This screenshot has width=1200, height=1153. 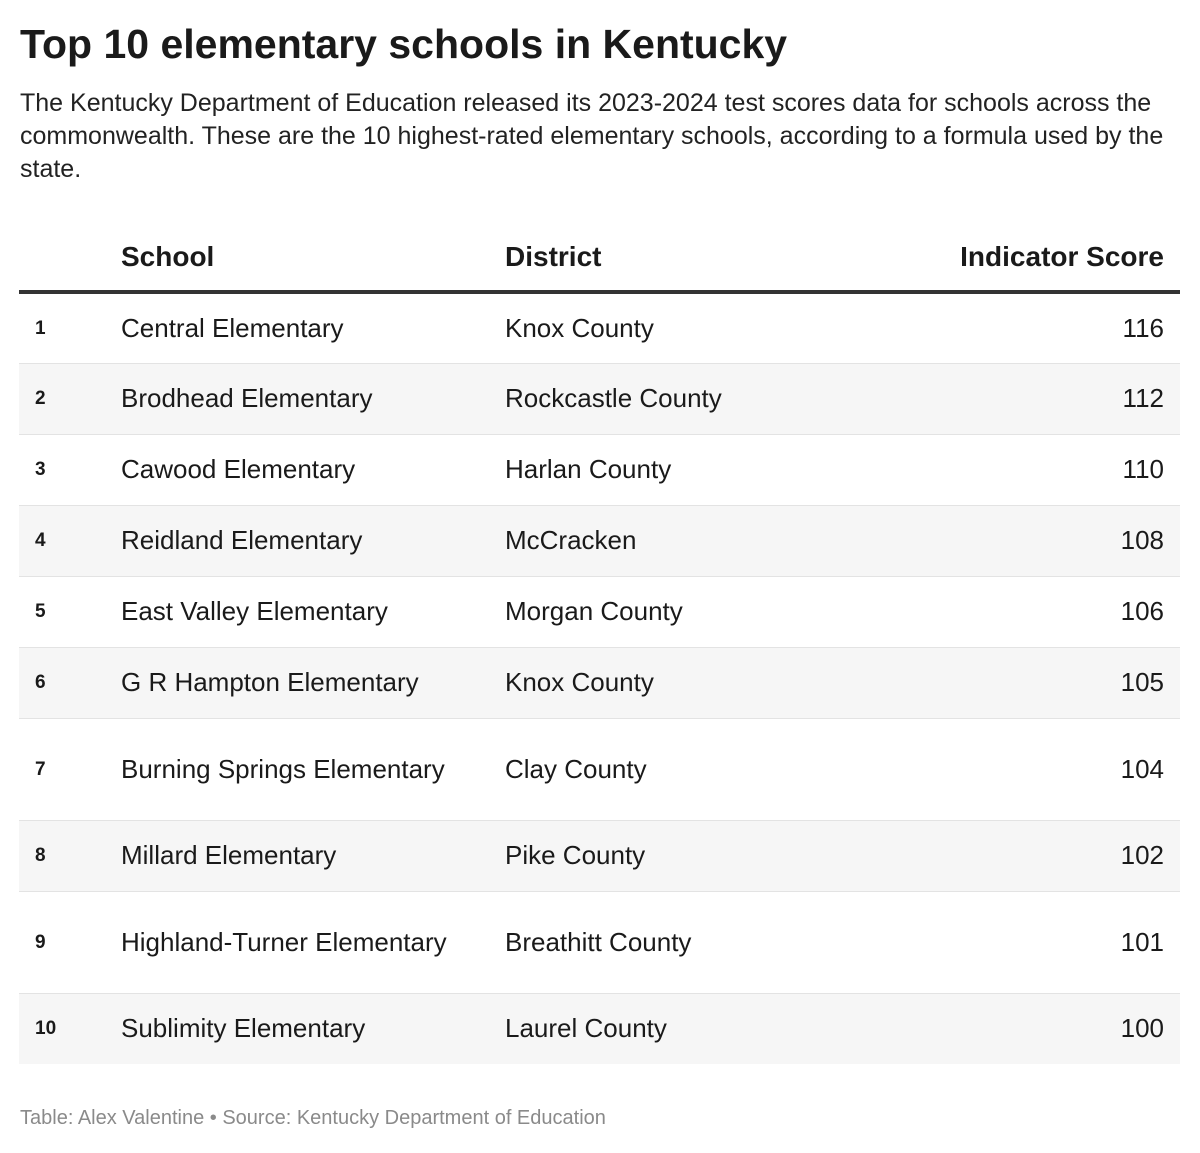 I want to click on table-row: 6 G R Hampton Elementary Knox County 105, so click(x=599, y=682).